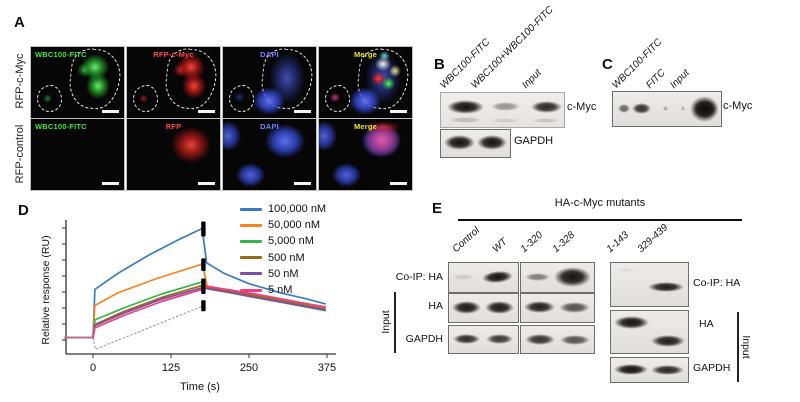  What do you see at coordinates (365, 82) in the screenshot?
I see `micrograph-merge-row1: Merge` at bounding box center [365, 82].